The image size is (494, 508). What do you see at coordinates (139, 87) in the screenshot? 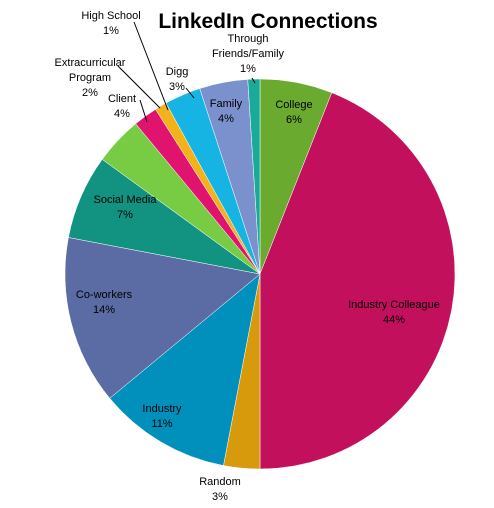
I see `leader-line-extracurricular-program` at bounding box center [139, 87].